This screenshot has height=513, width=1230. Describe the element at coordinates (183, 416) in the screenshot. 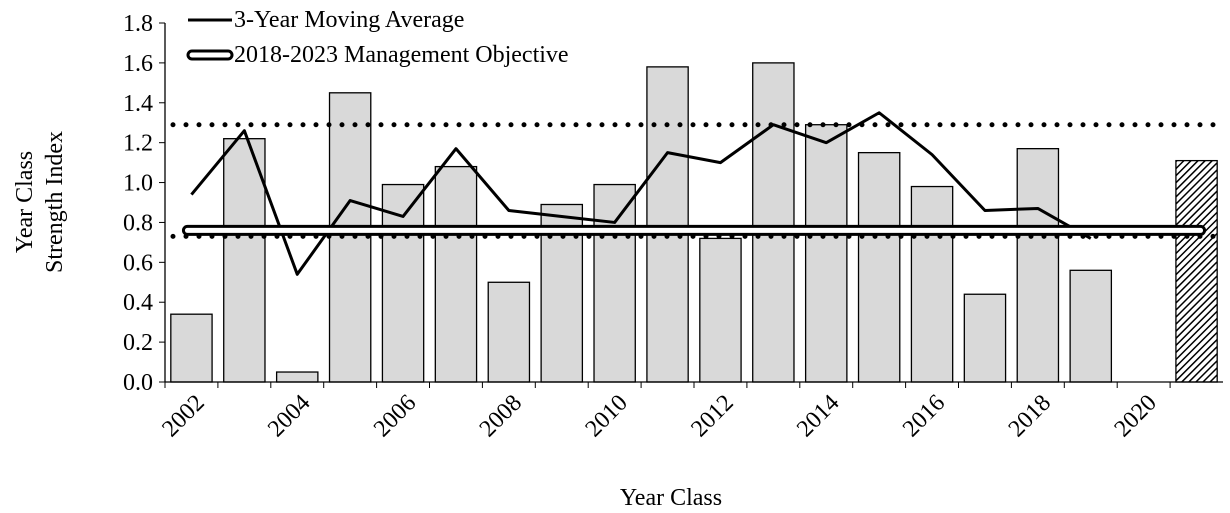

I see `x-tick-label: 2002` at that location.